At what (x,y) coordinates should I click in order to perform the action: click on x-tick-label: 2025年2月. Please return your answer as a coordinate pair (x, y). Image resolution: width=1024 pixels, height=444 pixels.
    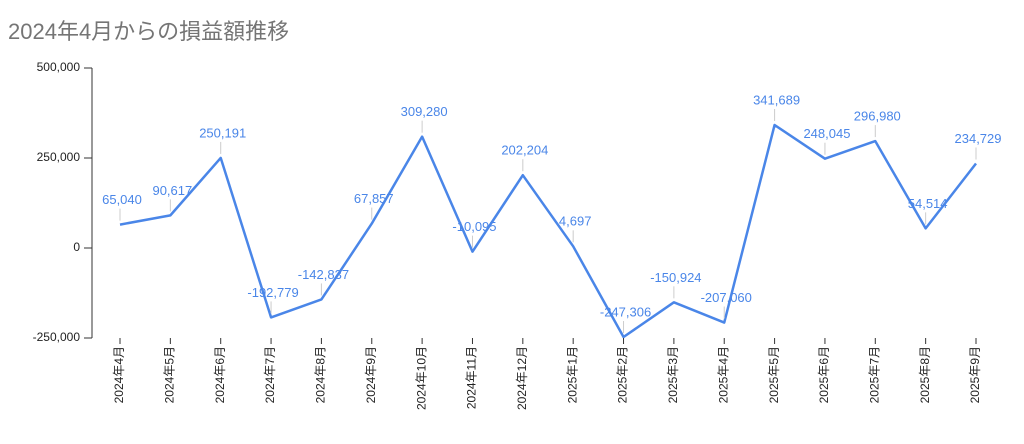
    Looking at the image, I should click on (623, 374).